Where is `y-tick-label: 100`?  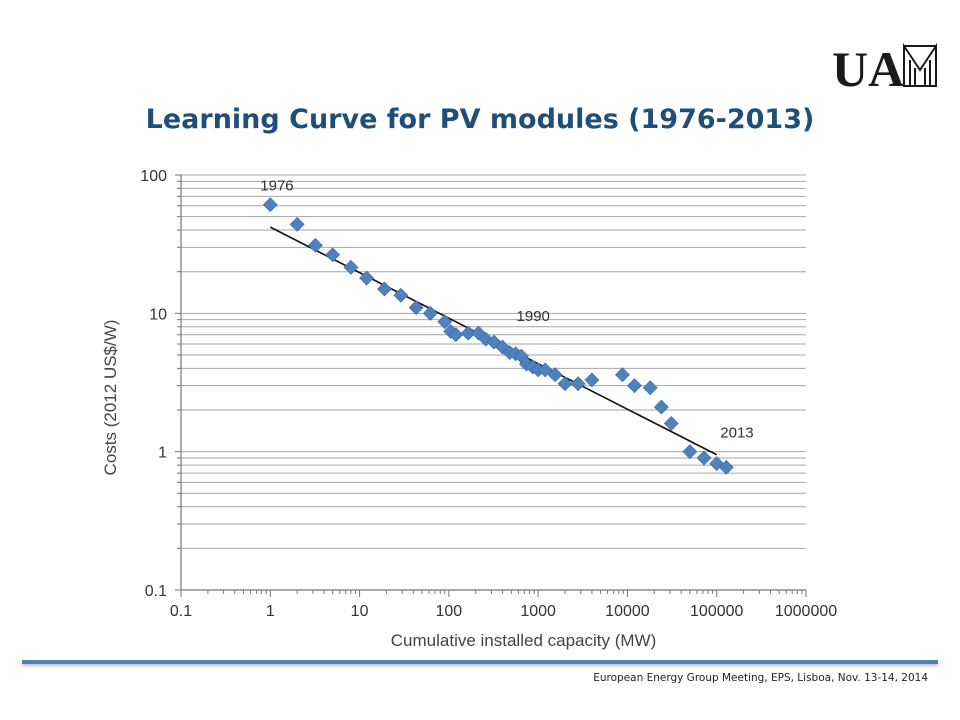
y-tick-label: 100 is located at coordinates (153, 176).